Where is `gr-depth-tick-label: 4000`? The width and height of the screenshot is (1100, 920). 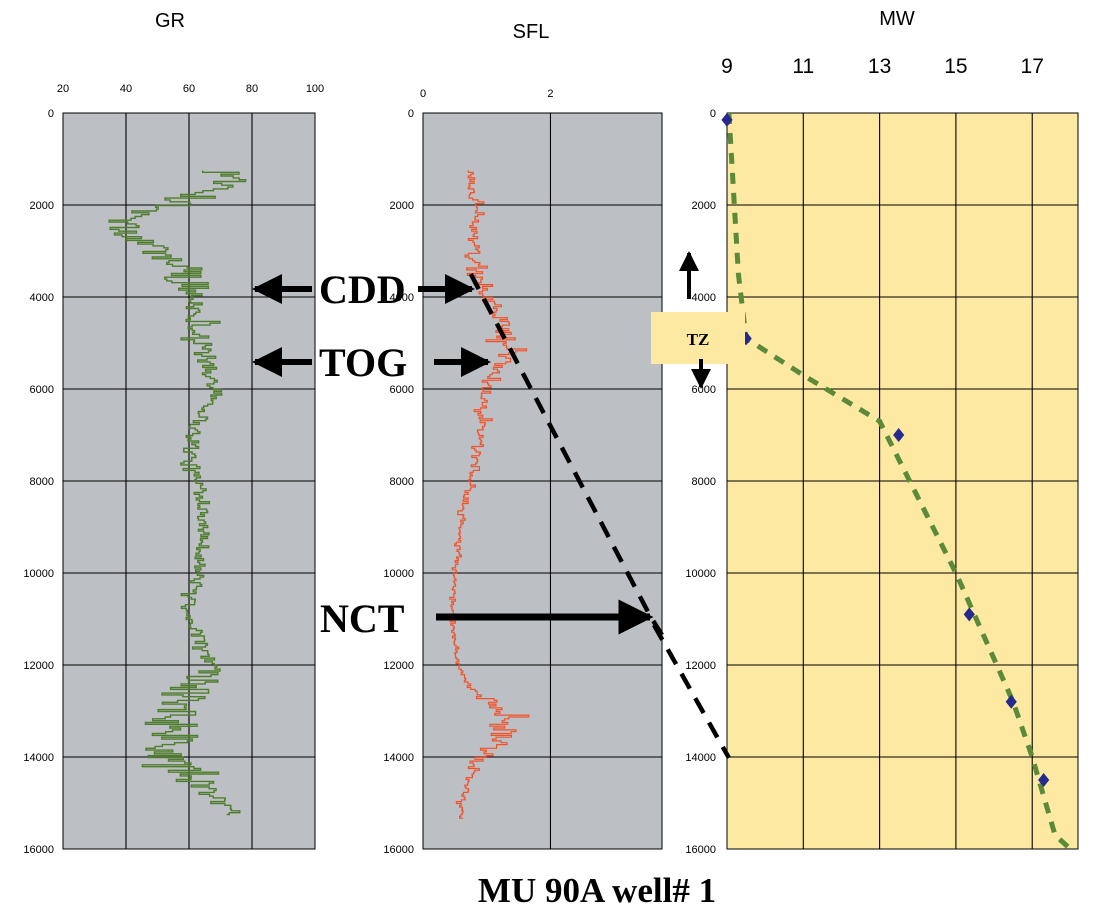 gr-depth-tick-label: 4000 is located at coordinates (42, 298).